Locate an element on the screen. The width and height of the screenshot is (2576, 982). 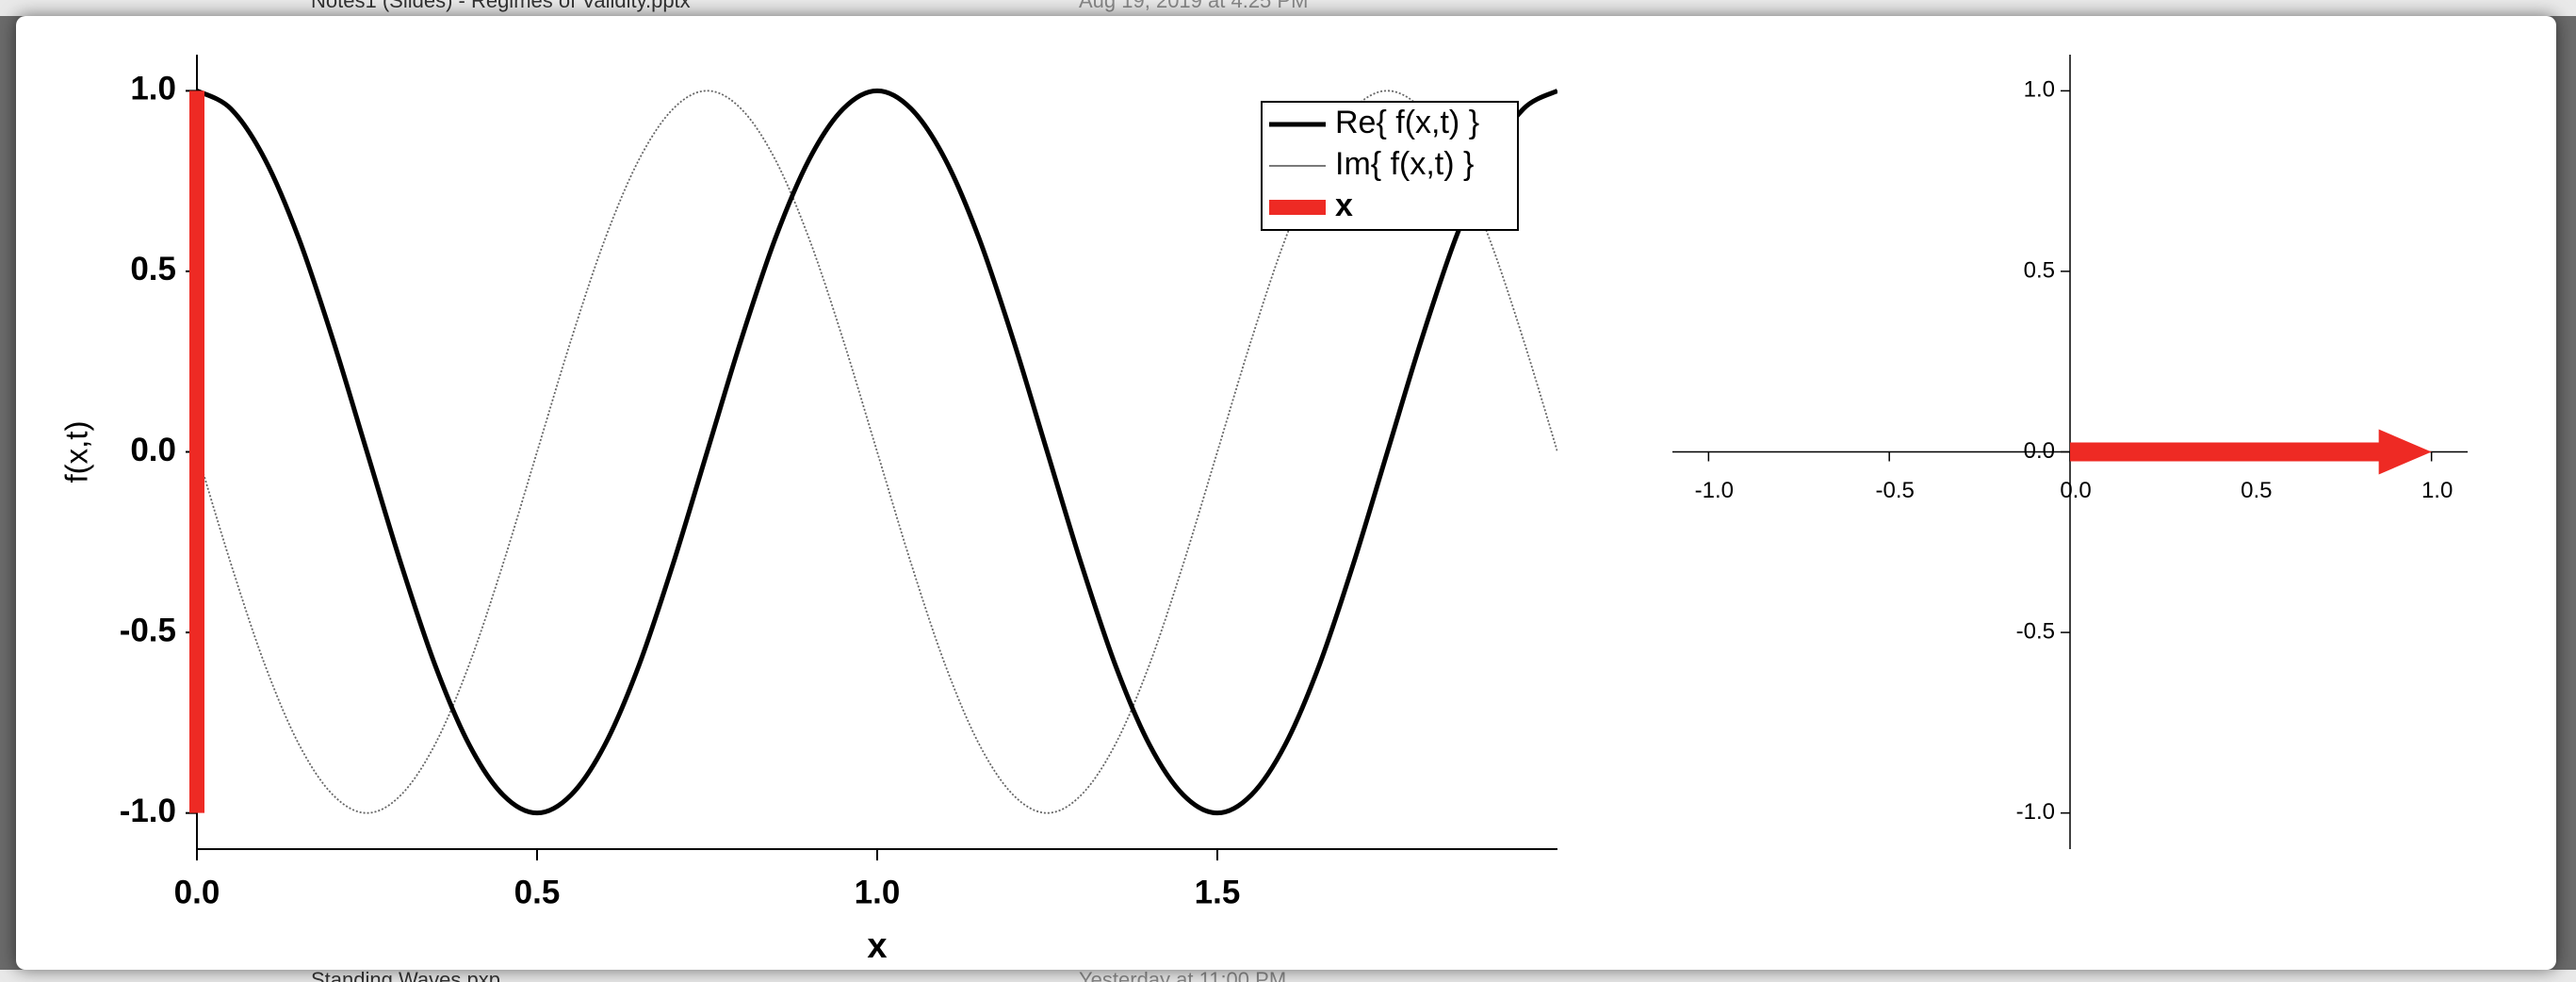
file-date: Aug 19, 2019 at 4:25 PM is located at coordinates (1194, 6).